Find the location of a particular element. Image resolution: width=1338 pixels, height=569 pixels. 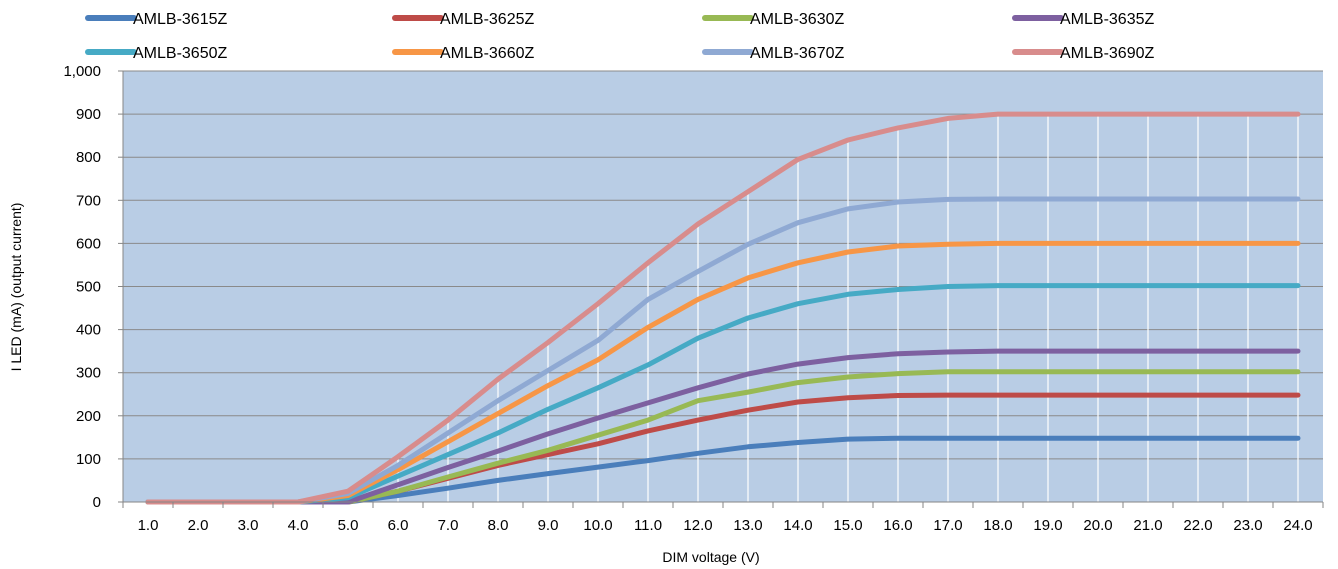

legend-label: AMLB-3615Z is located at coordinates (180, 19).